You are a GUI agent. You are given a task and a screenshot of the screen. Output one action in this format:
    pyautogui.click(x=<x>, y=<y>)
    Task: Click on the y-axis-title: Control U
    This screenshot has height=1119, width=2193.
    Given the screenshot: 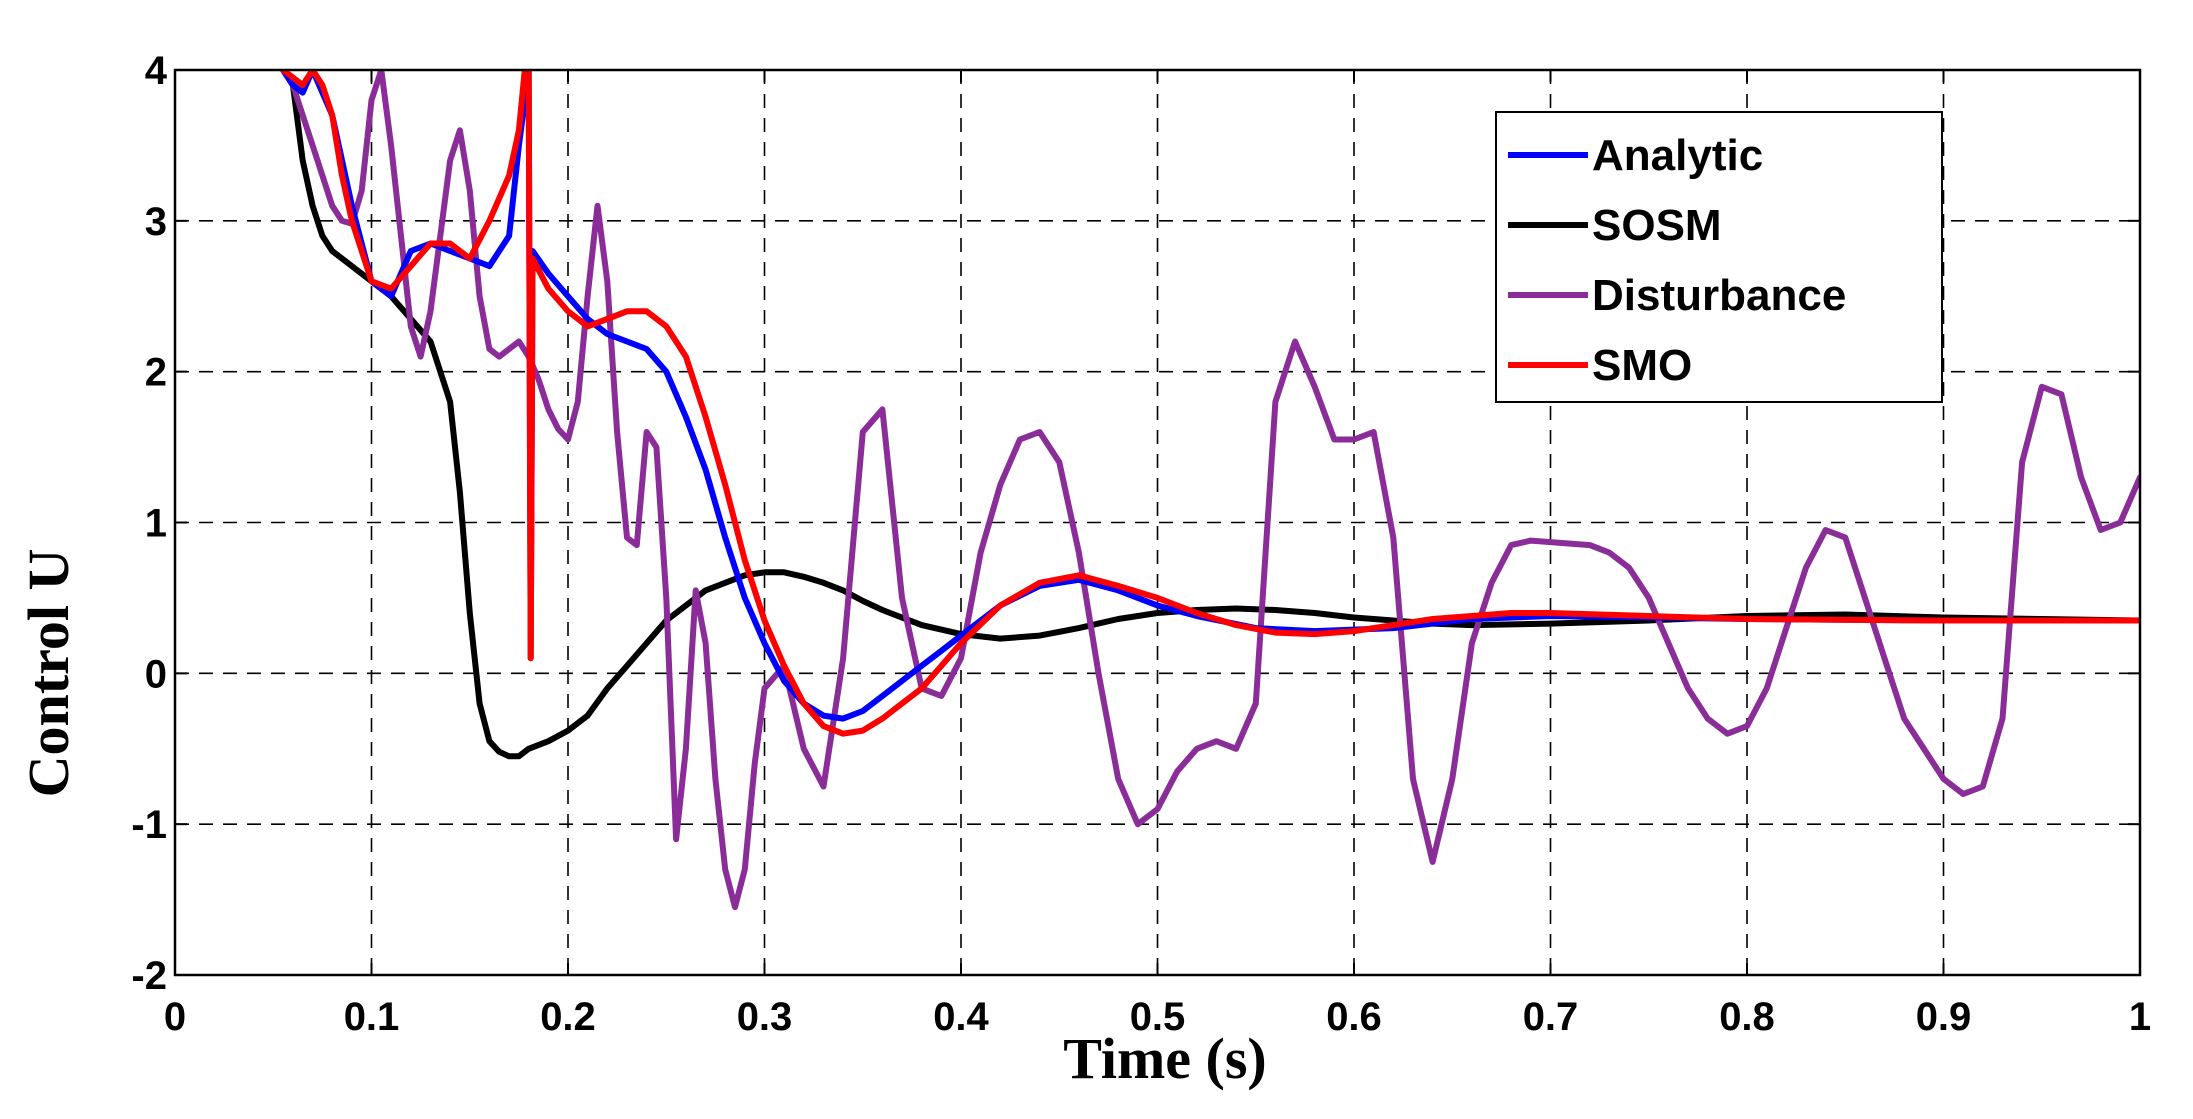 What is the action you would take?
    pyautogui.click(x=48, y=673)
    